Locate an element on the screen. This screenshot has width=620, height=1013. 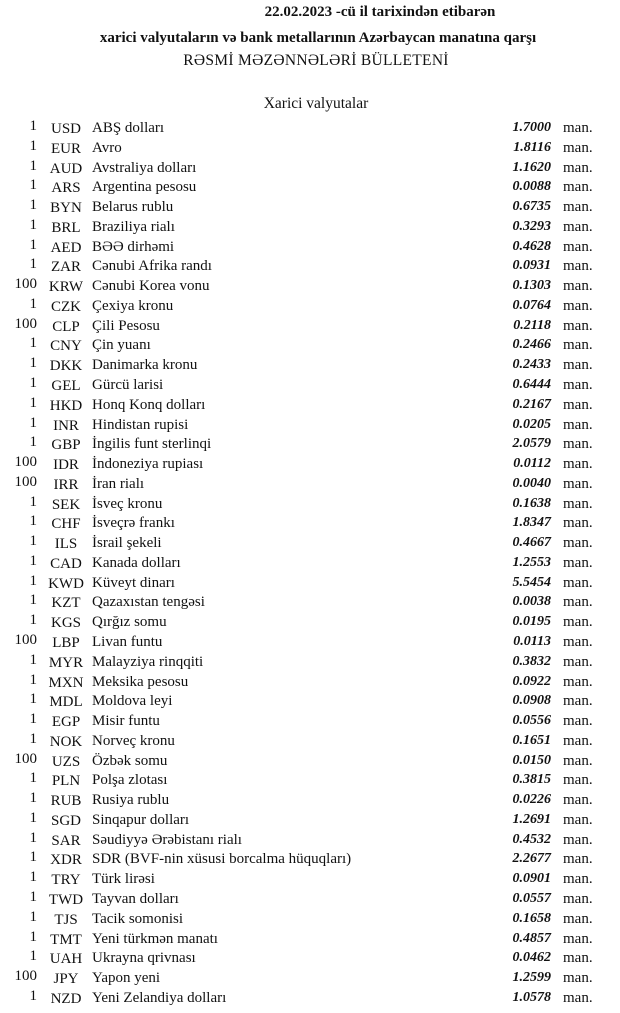
rate-value: 0.2433 is located at coordinates (532, 365).